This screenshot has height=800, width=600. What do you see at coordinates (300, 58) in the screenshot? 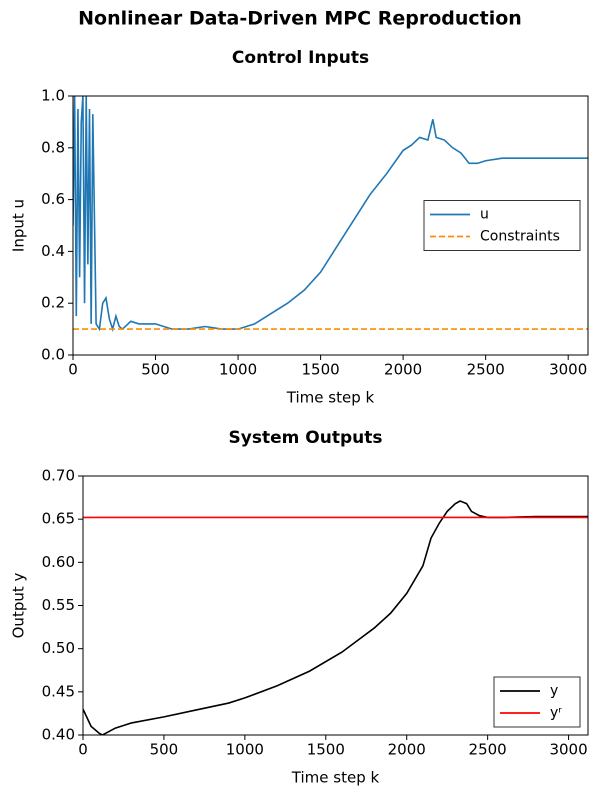
I see `axes-title: Control Inputs` at bounding box center [300, 58].